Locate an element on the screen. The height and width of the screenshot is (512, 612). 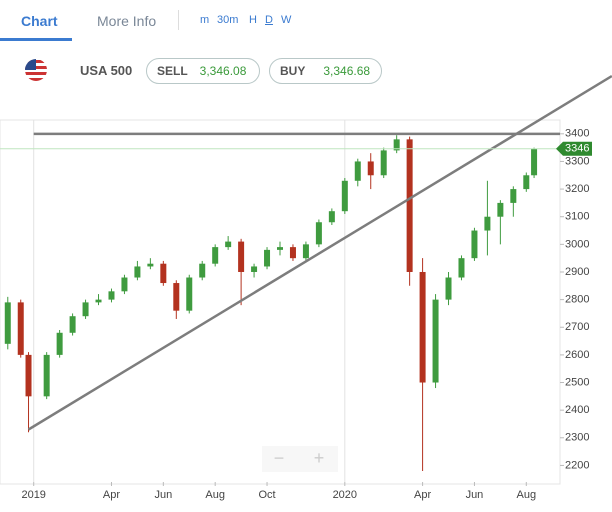
tab-underline is located at coordinates (36, 39).